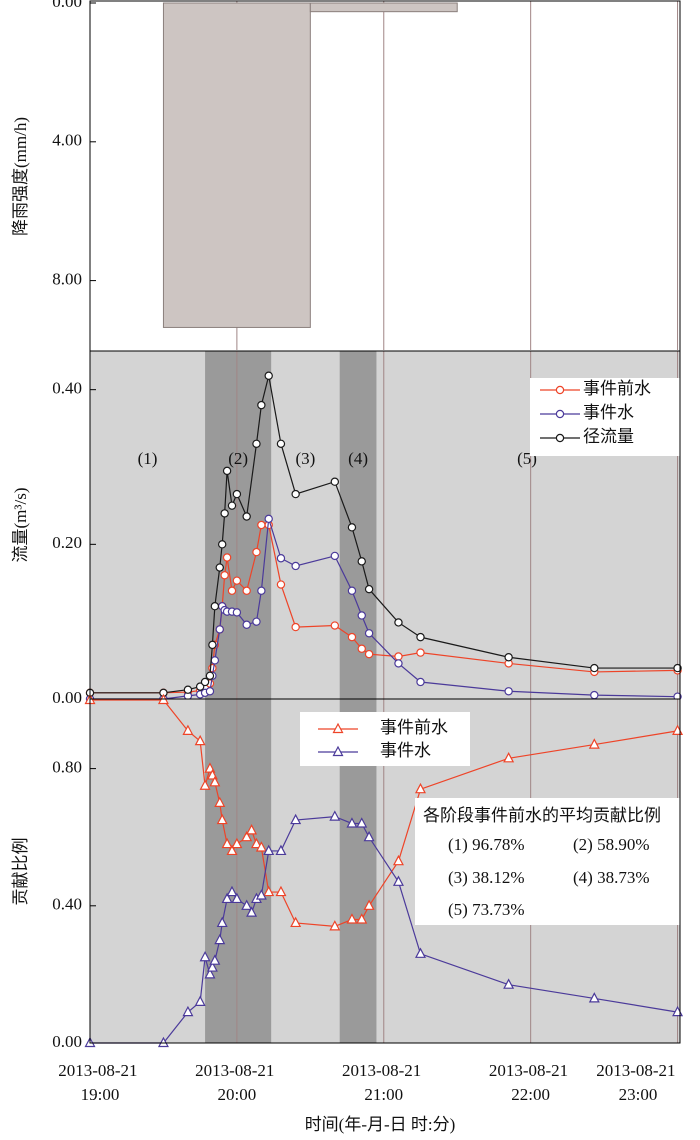  What do you see at coordinates (238, 871) in the screenshot?
I see `phase-band` at bounding box center [238, 871].